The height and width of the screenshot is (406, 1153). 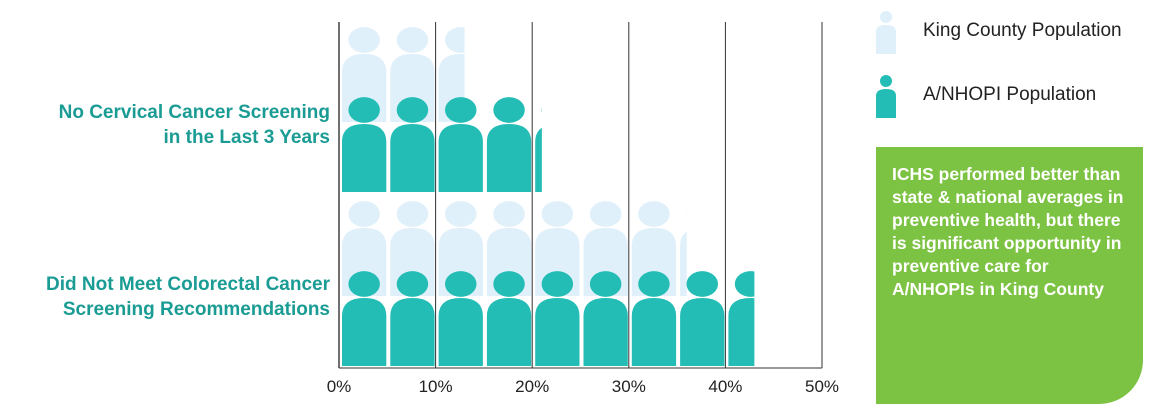 I want to click on legend-item-king-county: King County Population, so click(x=1010, y=32).